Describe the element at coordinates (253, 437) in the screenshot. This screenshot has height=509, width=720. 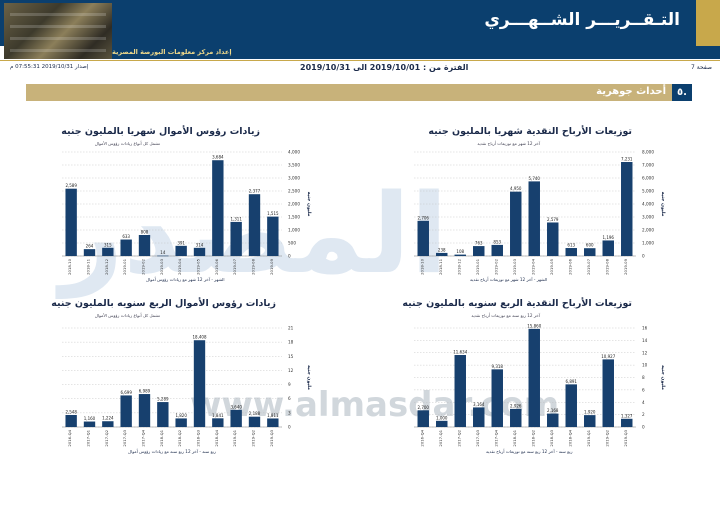
I see `x-tick-label: 2019-Q2` at that location.